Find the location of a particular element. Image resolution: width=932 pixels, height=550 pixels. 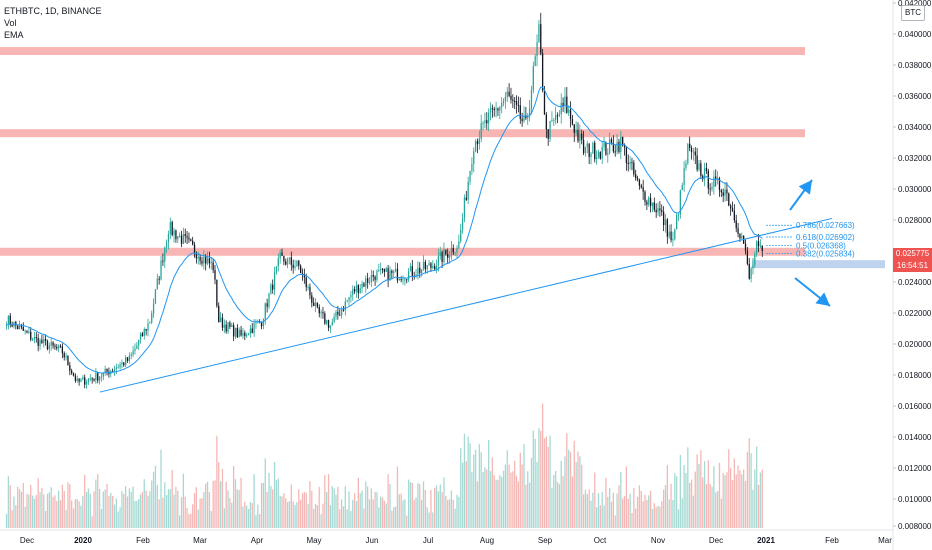

currency-badge: BTC is located at coordinates (913, 13).